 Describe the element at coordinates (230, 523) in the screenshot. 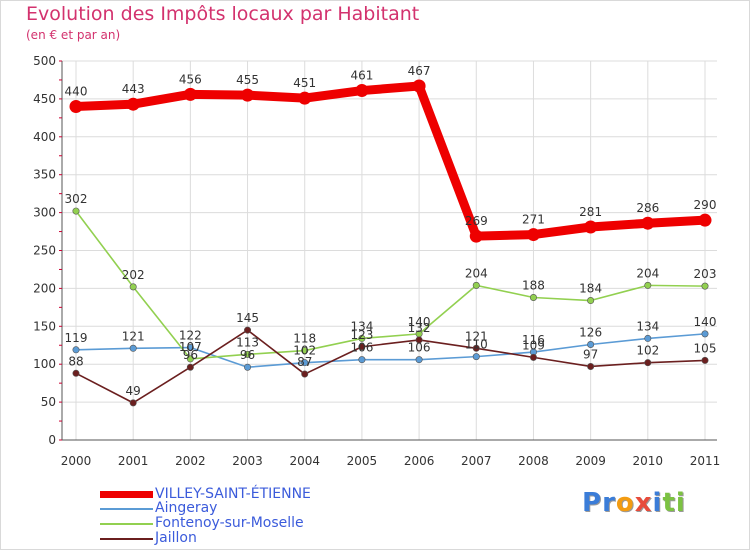

I see `legend-item-fontenoy: Fontenoy-sur-Moselle` at that location.